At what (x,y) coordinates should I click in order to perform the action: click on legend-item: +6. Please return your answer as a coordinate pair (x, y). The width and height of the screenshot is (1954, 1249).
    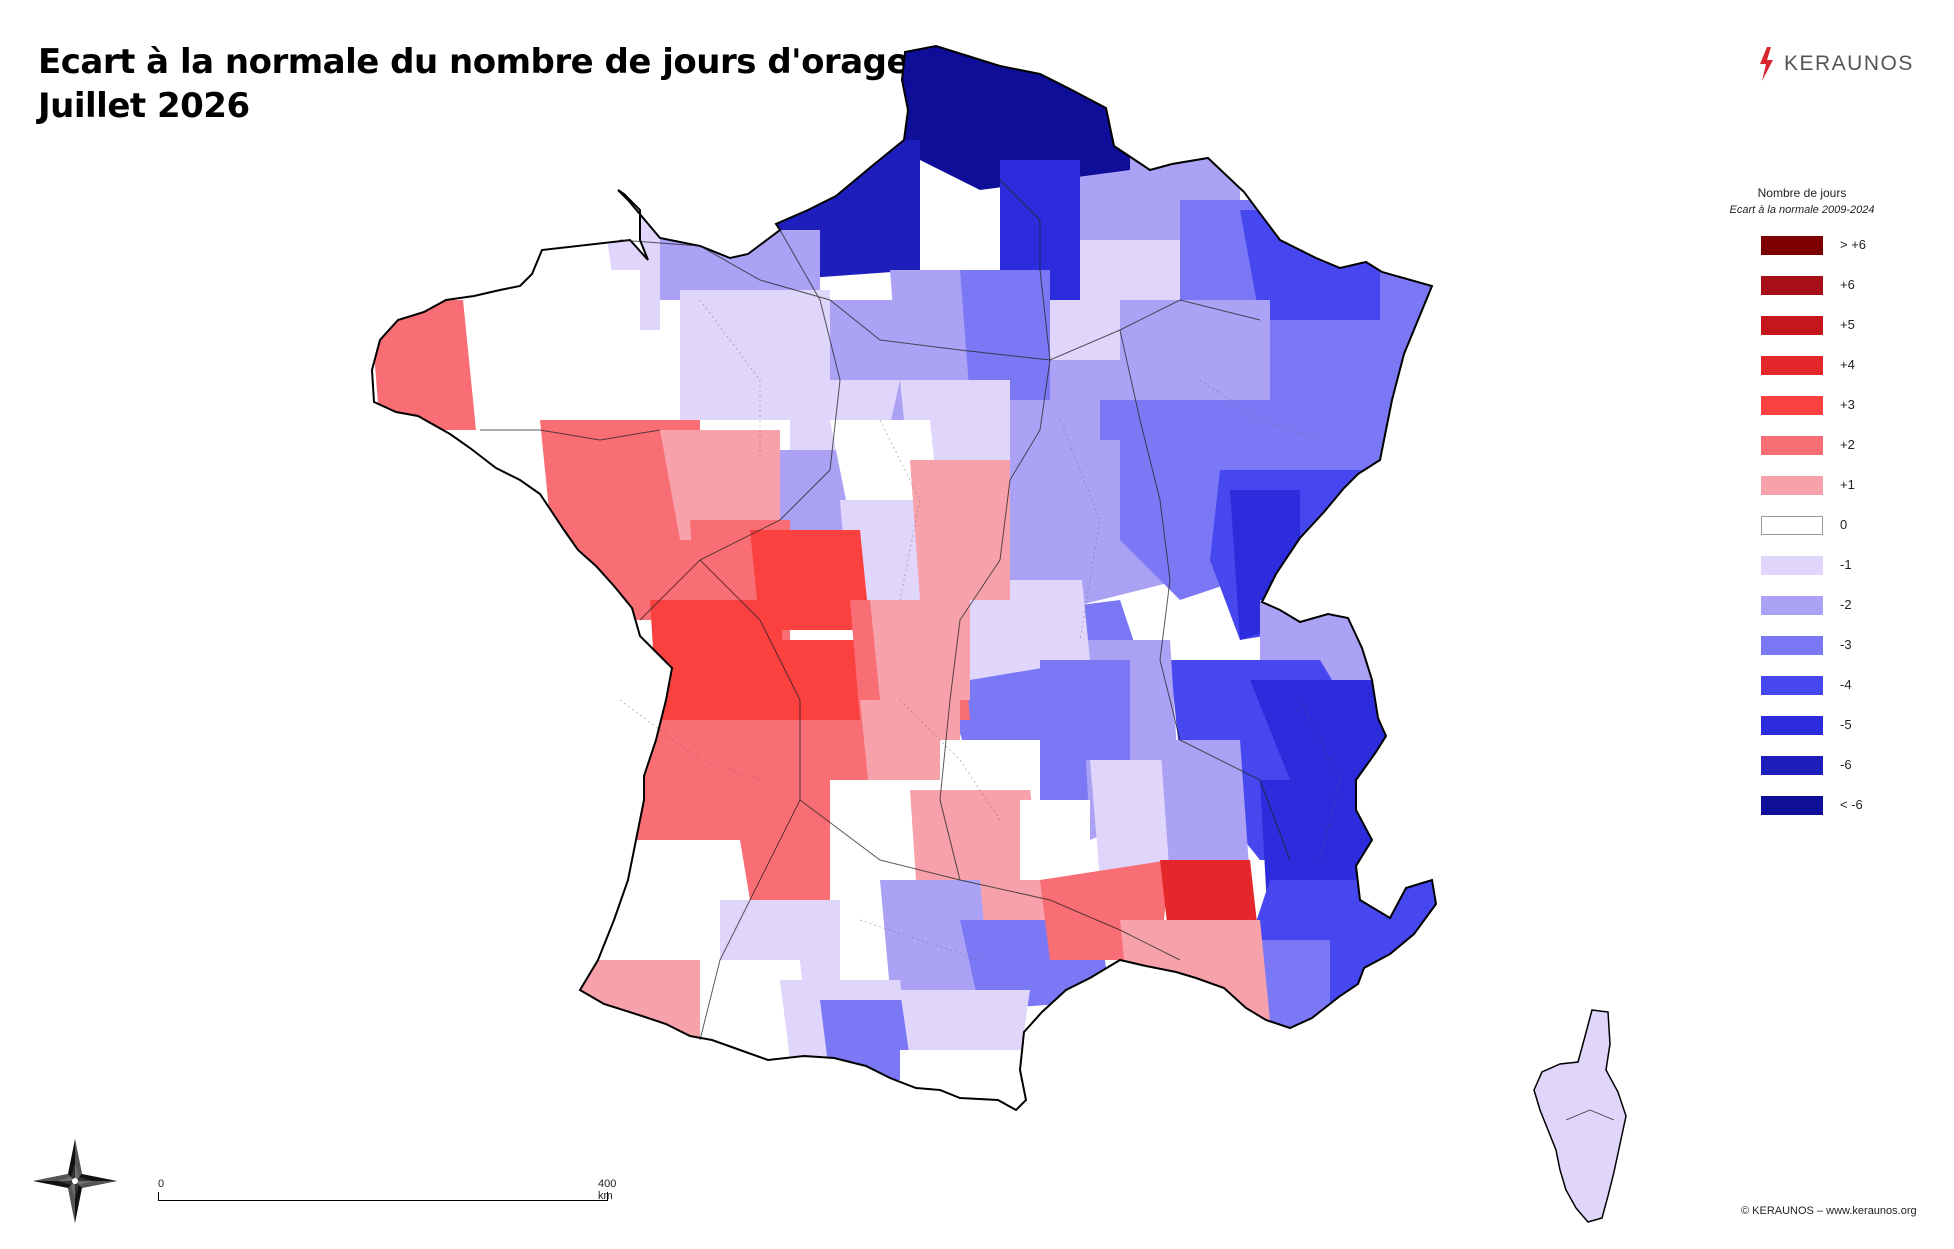
    Looking at the image, I should click on (1802, 292).